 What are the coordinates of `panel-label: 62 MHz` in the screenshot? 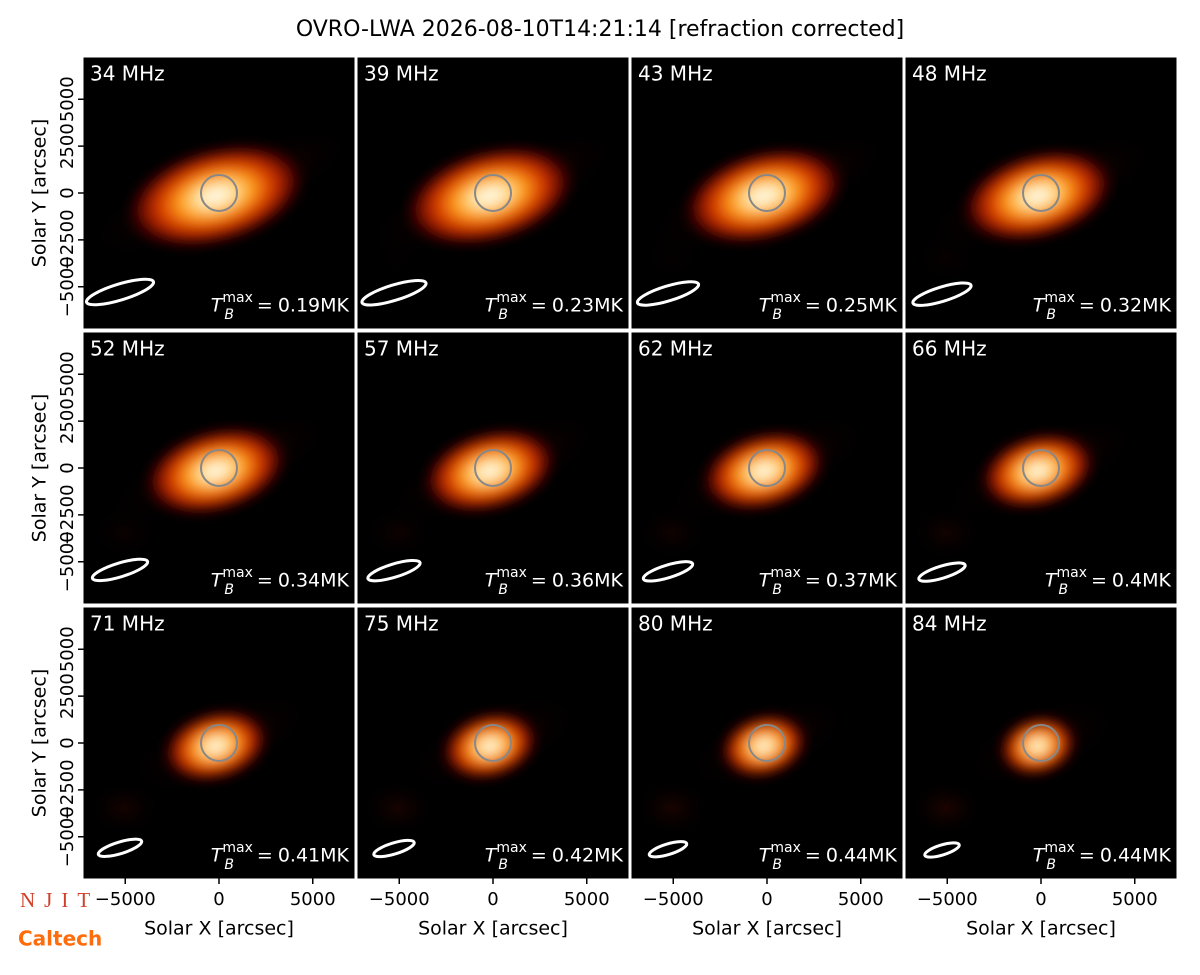 It's located at (675, 349).